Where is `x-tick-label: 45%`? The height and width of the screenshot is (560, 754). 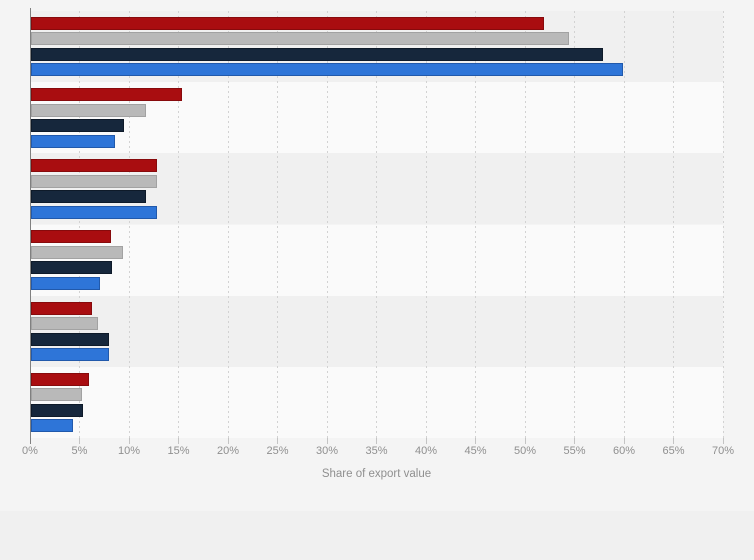 x-tick-label: 45% is located at coordinates (475, 451).